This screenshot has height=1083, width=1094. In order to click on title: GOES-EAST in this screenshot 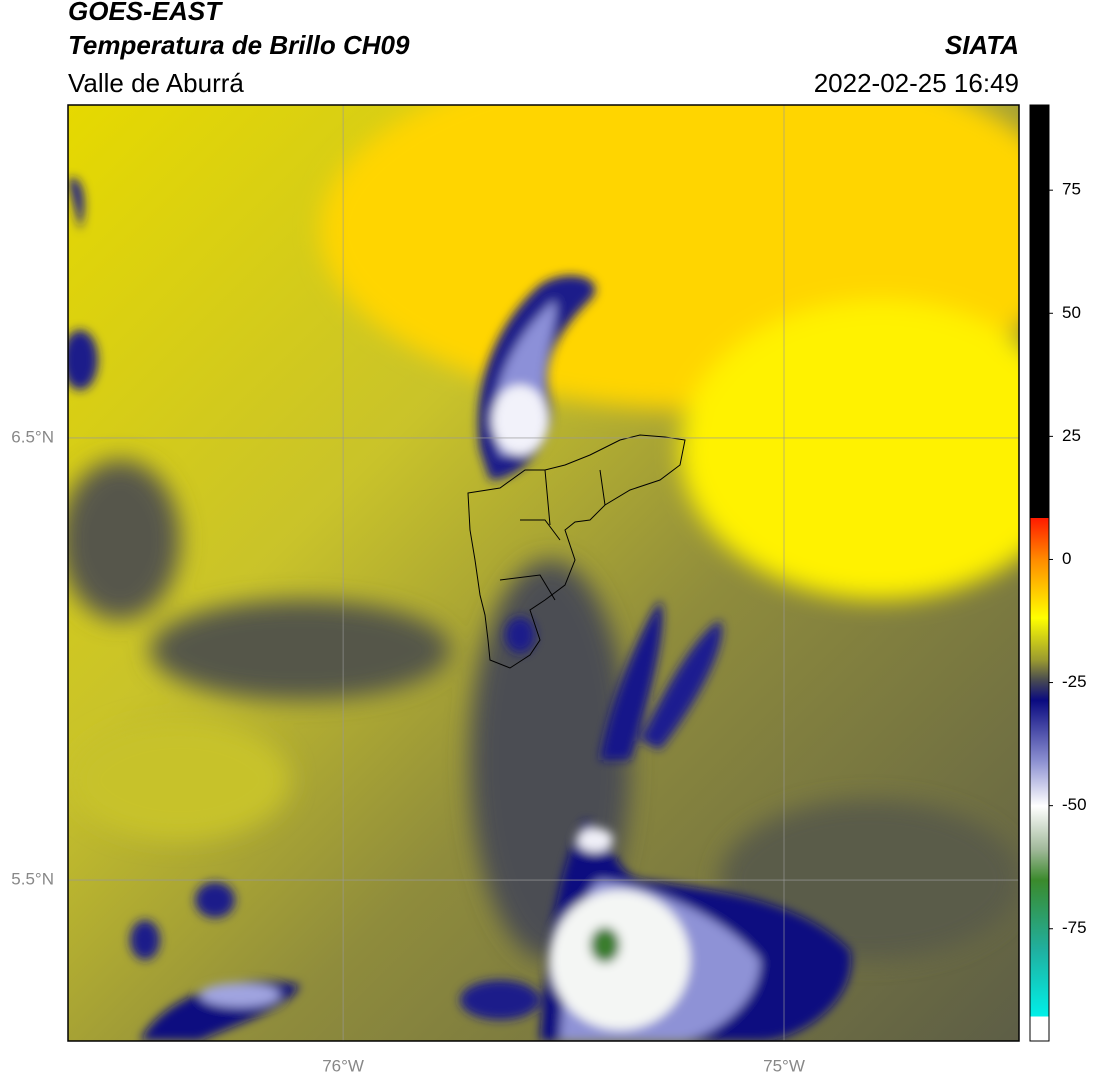, I will do `click(145, 13)`.